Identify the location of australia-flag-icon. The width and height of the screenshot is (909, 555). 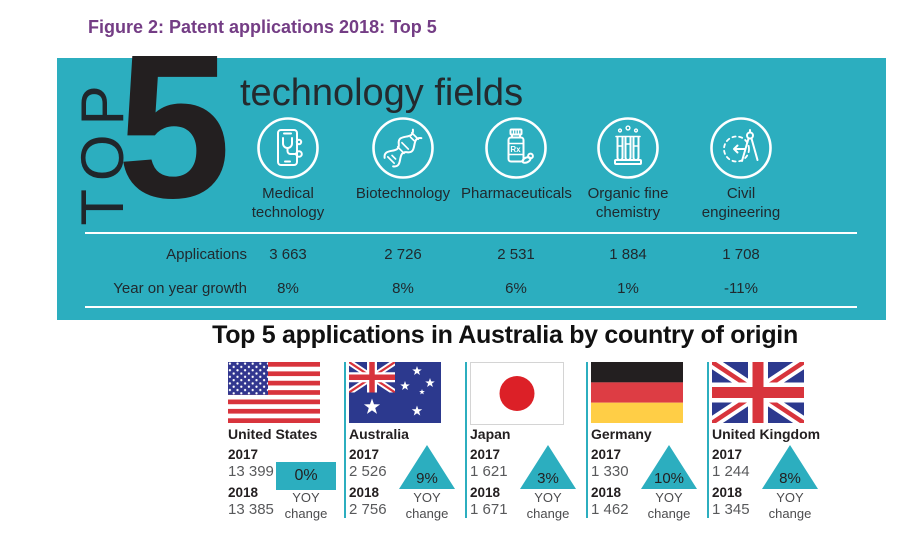
(395, 392).